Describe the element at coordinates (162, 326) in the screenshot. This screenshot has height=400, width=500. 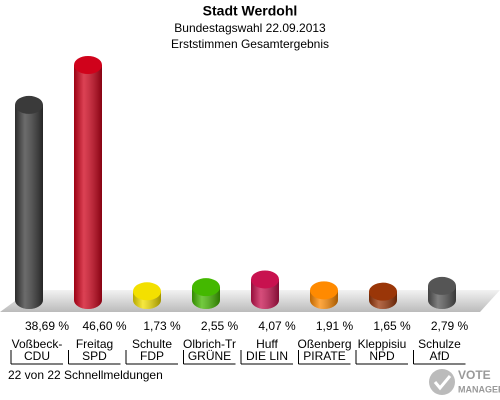
I see `value-label: 1,73 %` at that location.